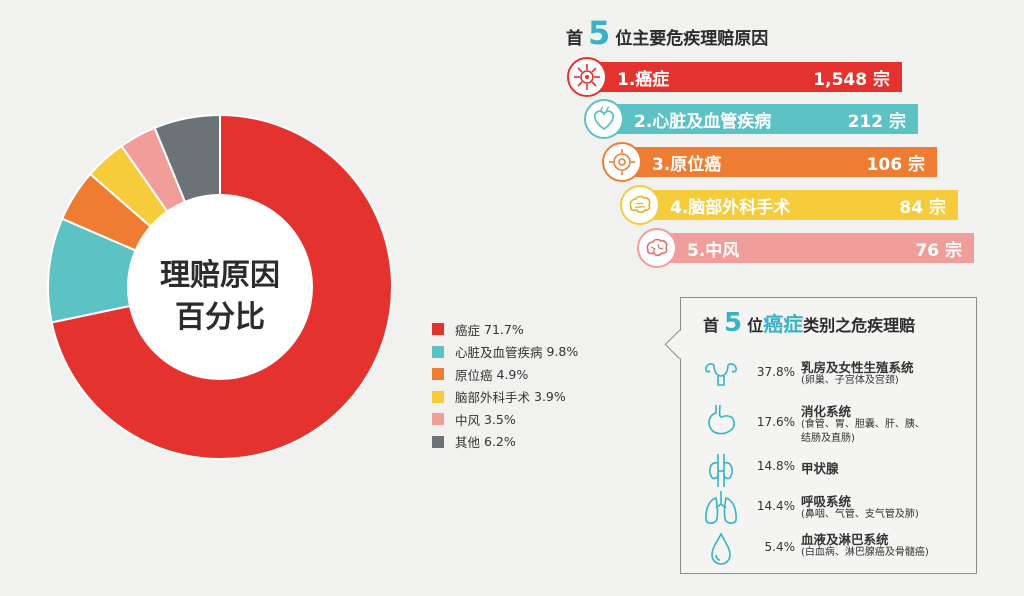 The height and width of the screenshot is (596, 1024). I want to click on thyroid-icon, so click(721, 470).